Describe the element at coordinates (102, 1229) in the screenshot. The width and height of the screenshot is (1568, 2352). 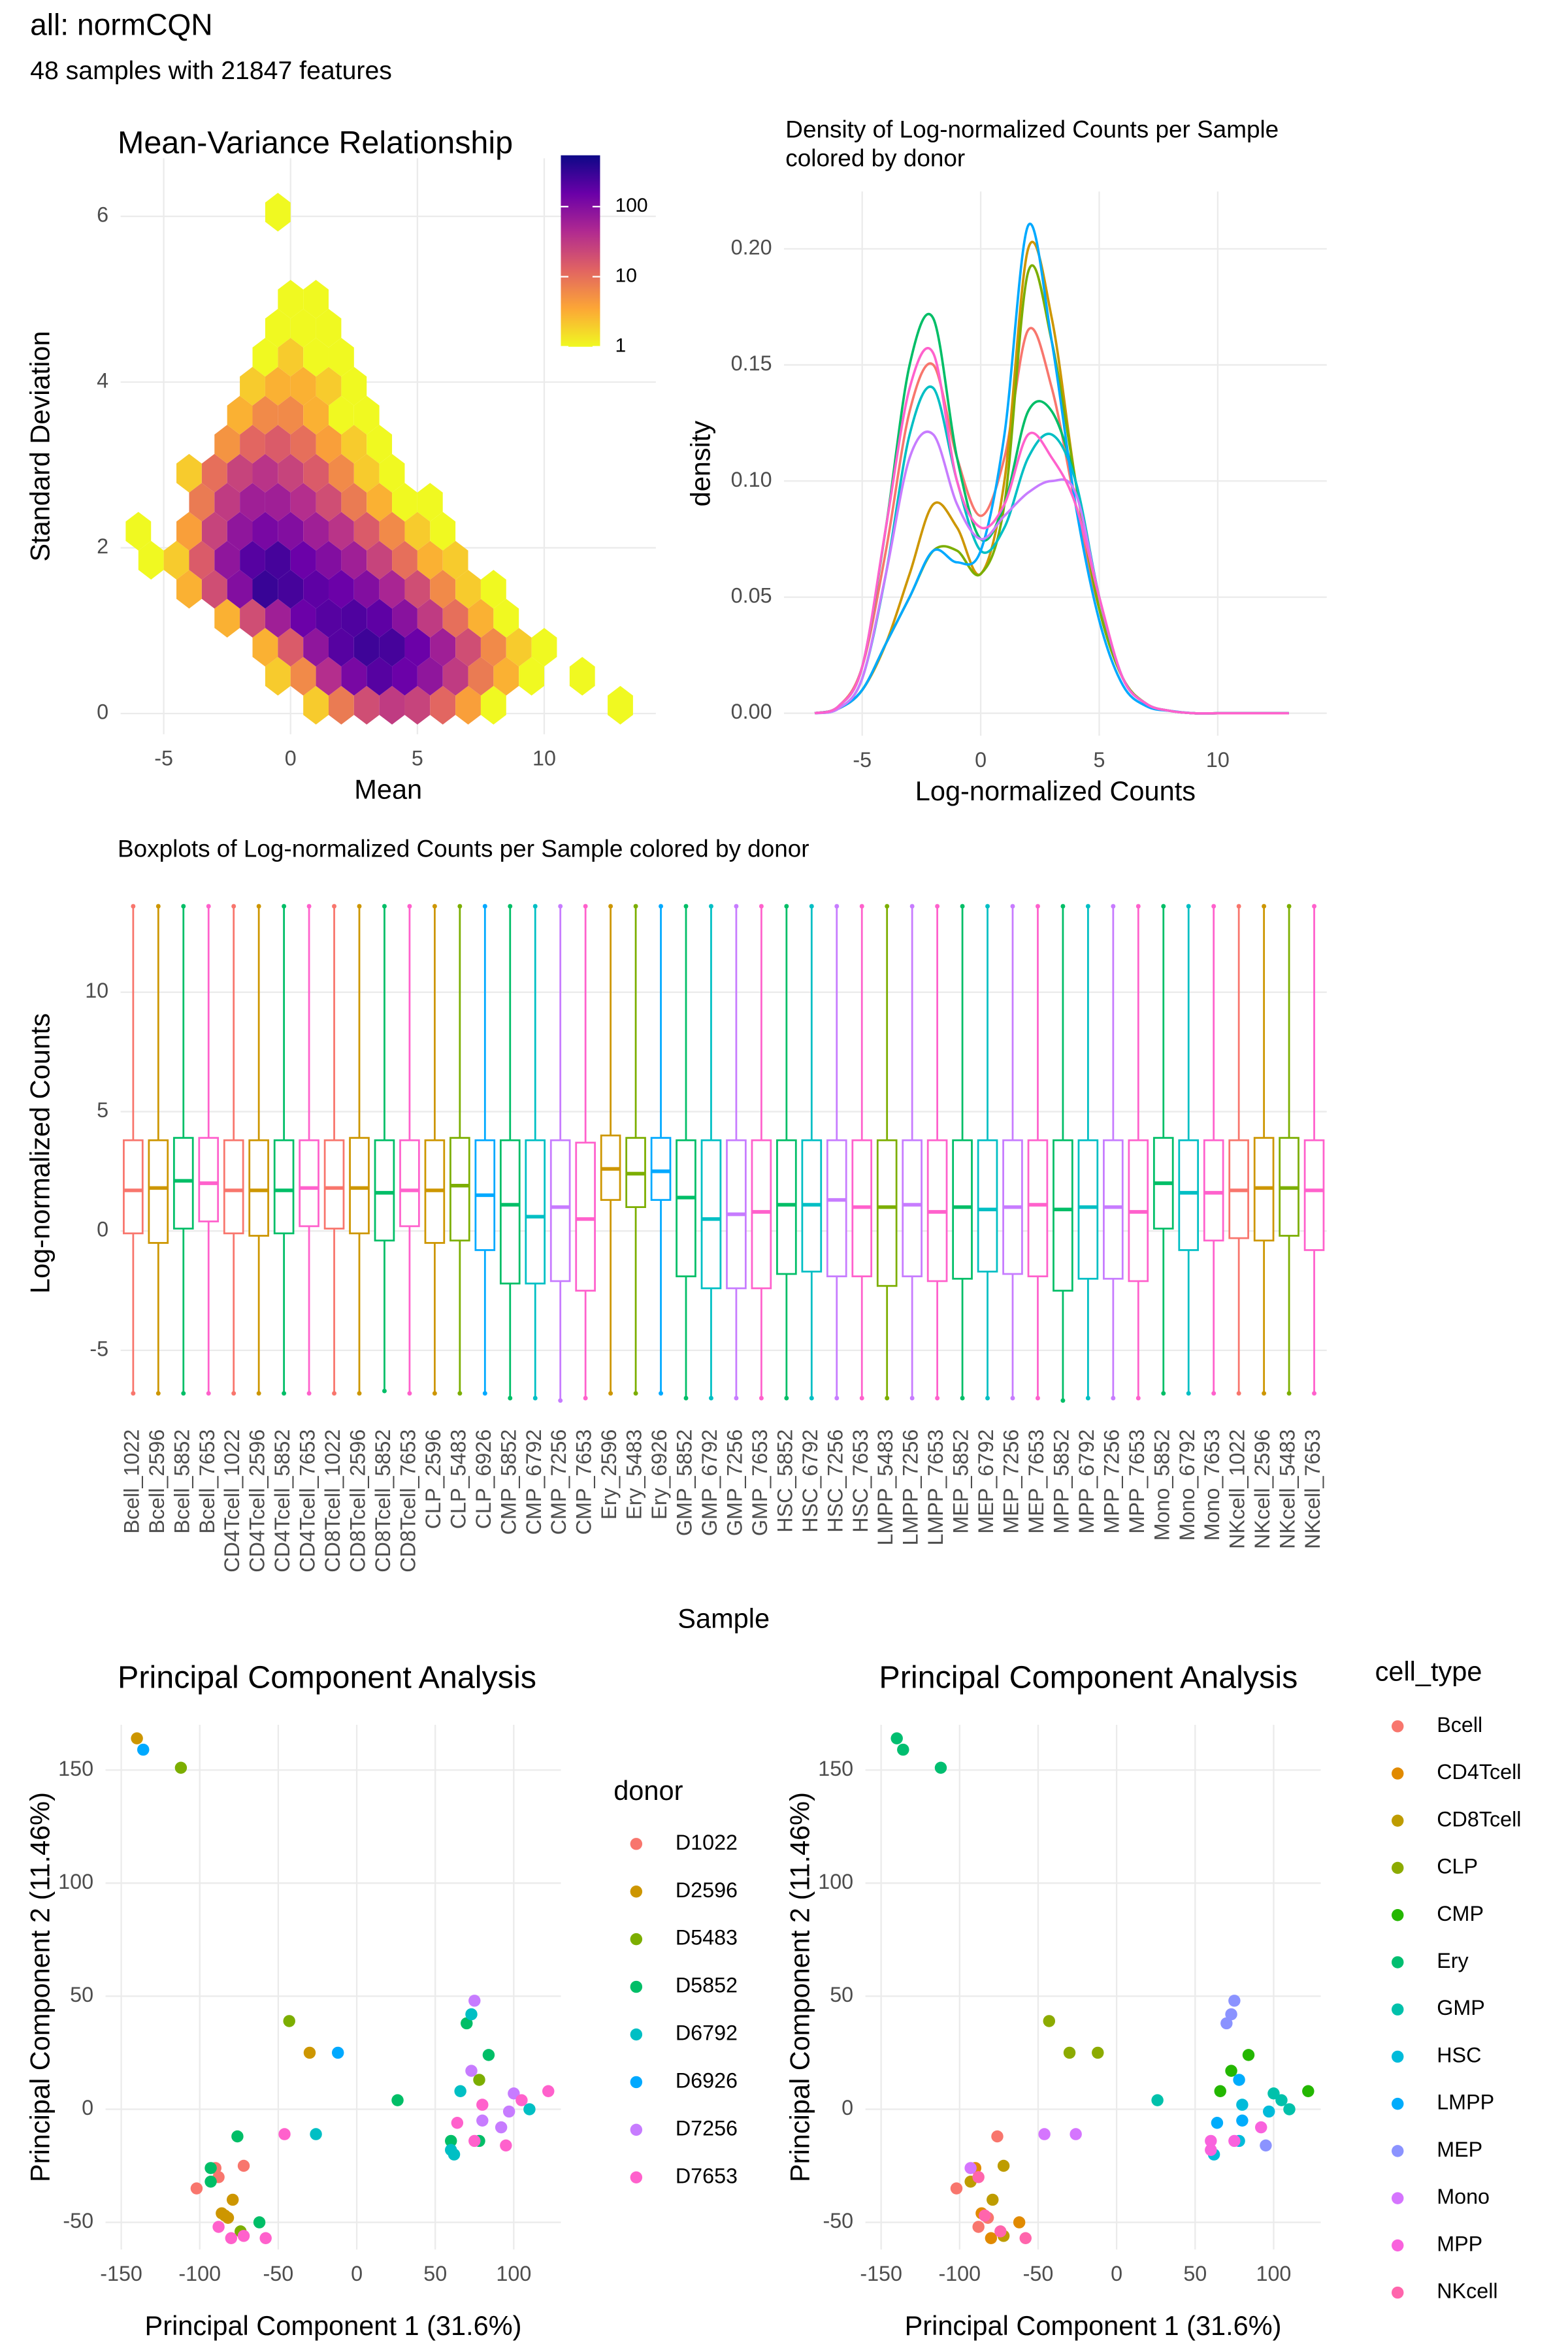
I see `y-tick-label: 0` at that location.